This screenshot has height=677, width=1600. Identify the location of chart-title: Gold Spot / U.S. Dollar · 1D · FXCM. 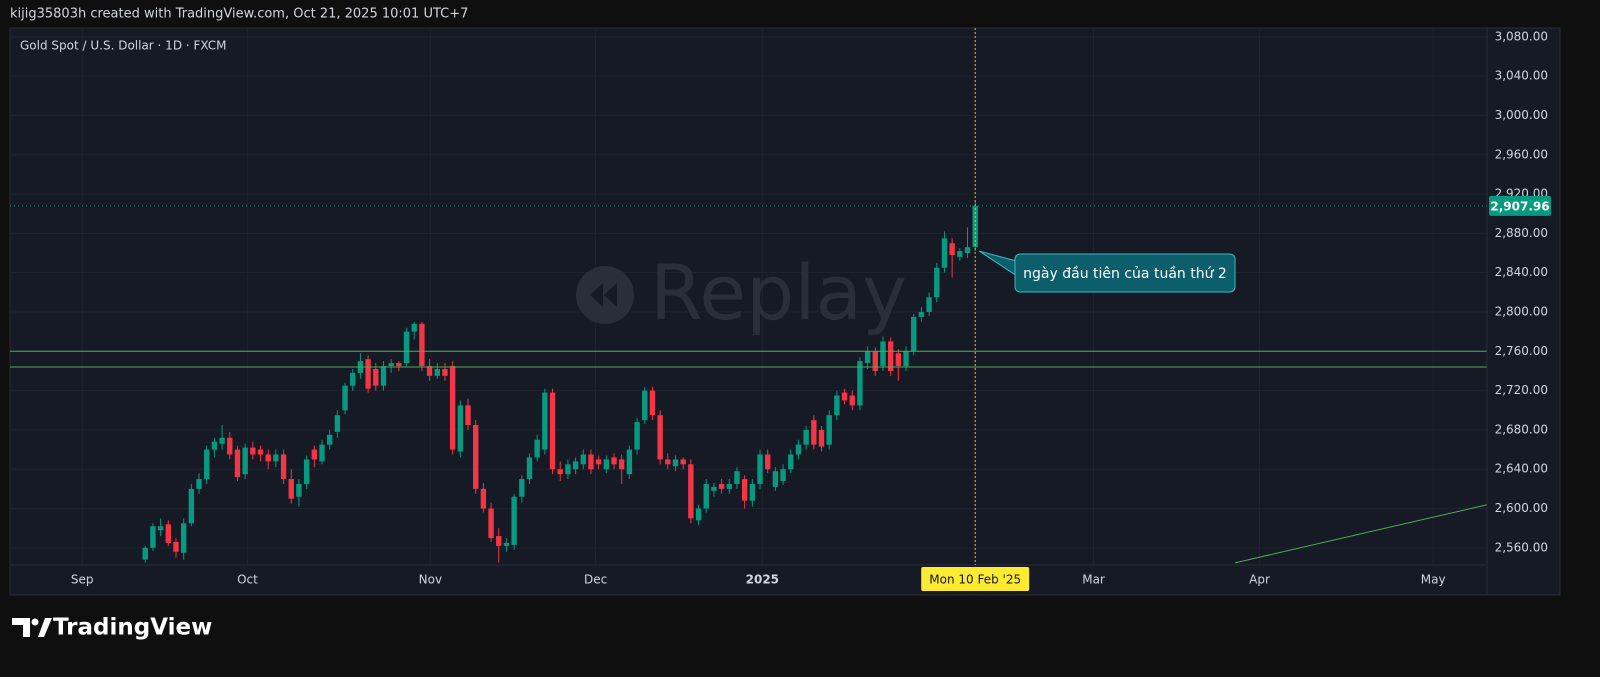
(123, 46).